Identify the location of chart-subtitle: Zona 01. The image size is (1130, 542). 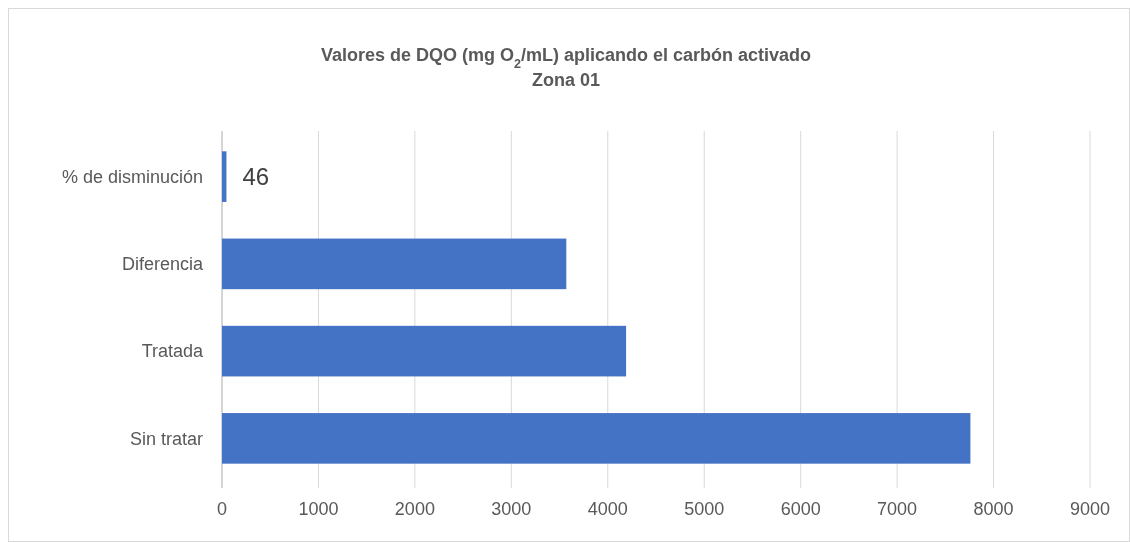
(566, 80).